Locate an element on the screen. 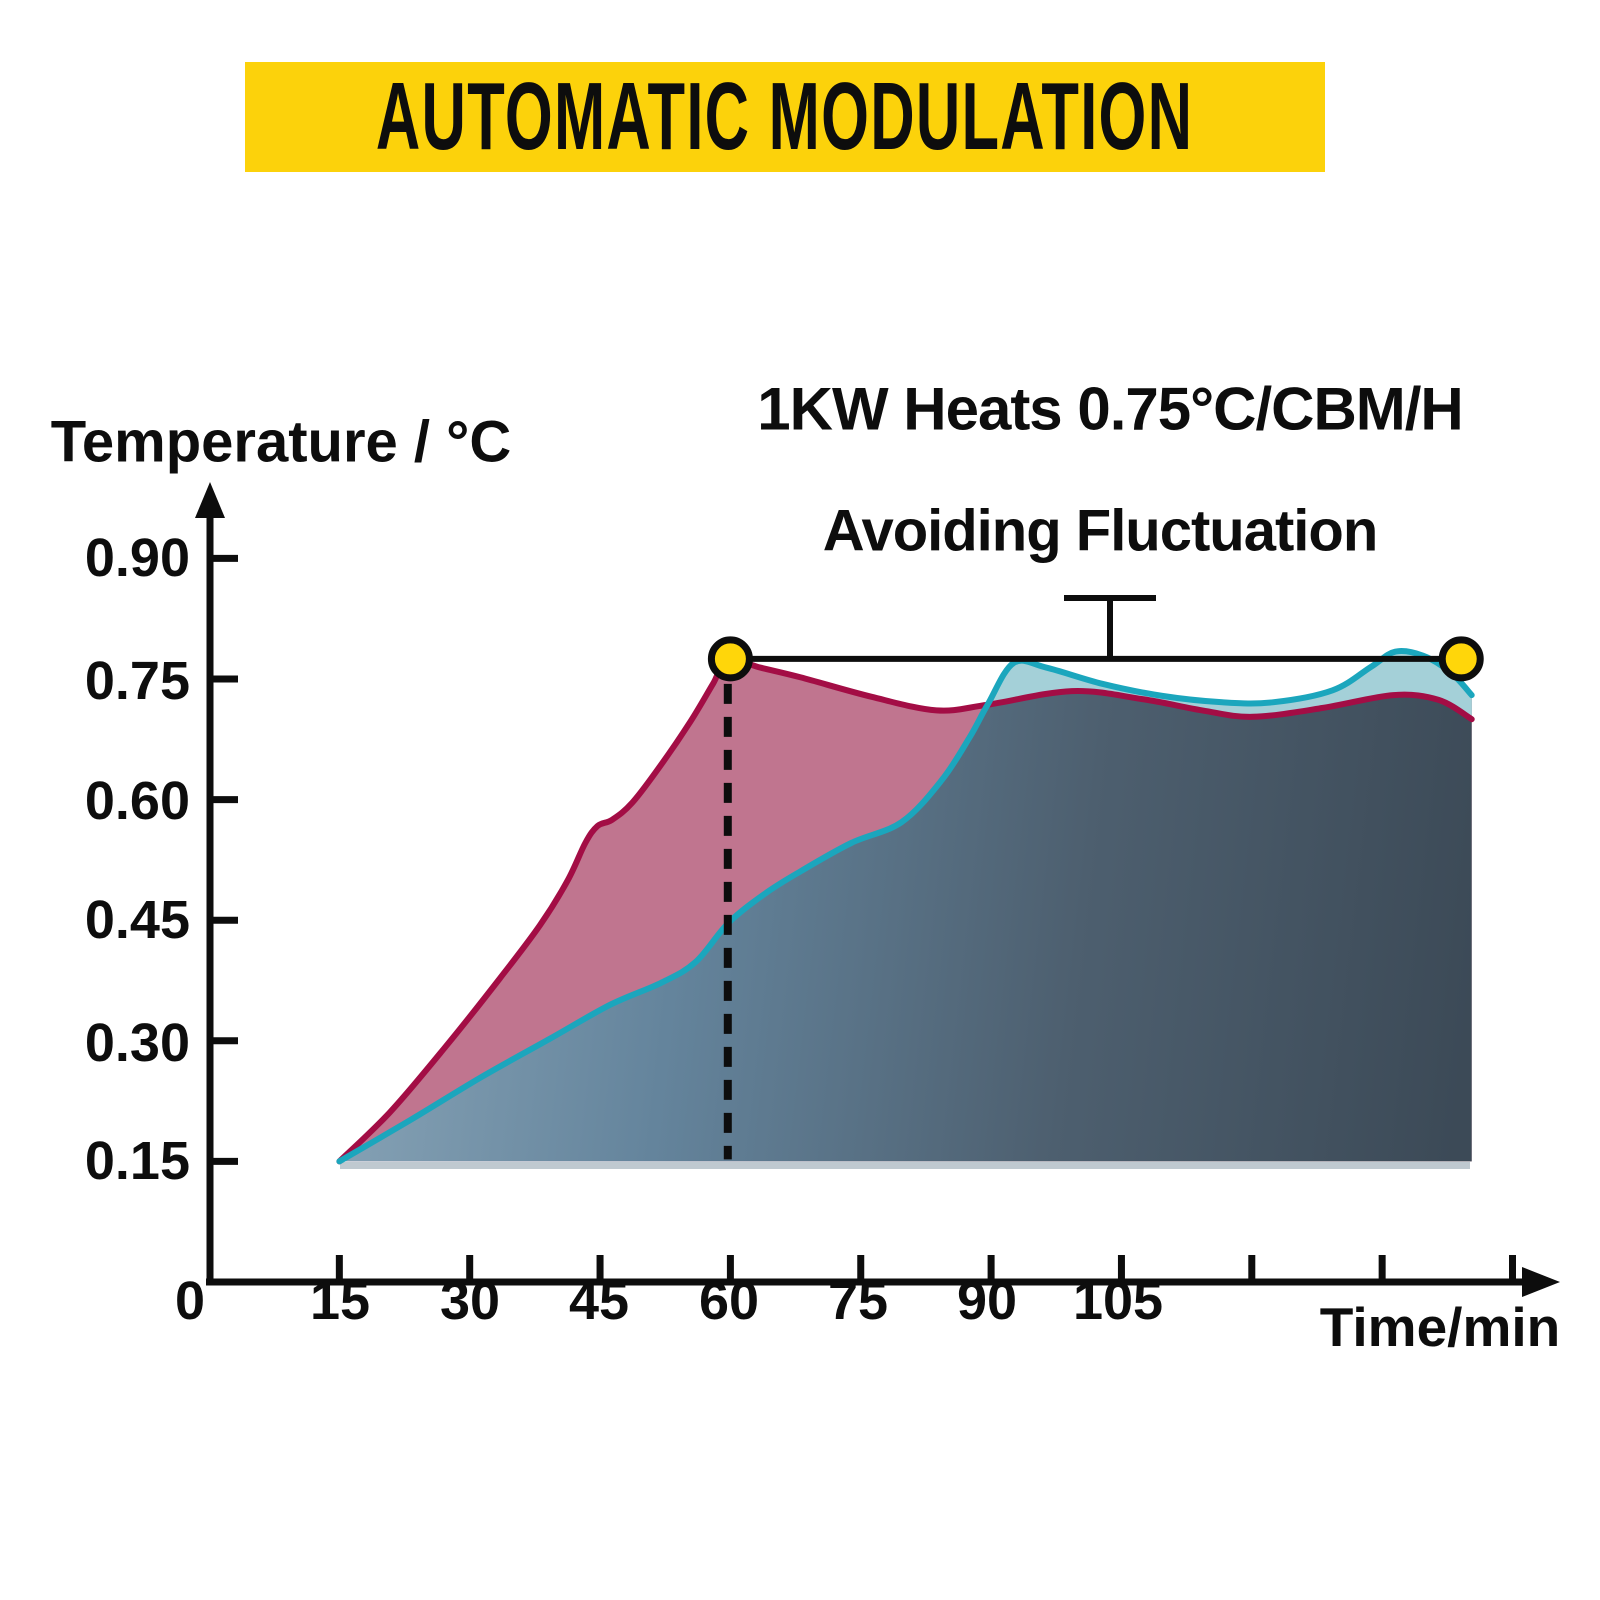 This screenshot has width=1600, height=1600. marker-end is located at coordinates (1461, 659).